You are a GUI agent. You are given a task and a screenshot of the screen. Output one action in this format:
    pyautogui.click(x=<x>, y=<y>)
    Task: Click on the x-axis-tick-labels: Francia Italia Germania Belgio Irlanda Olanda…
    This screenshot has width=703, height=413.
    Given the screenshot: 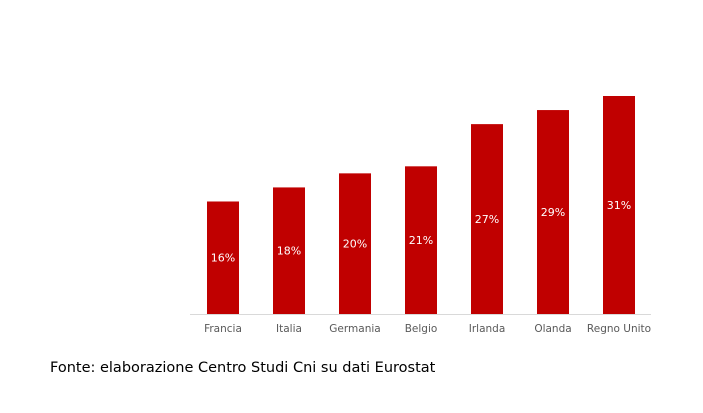 What is the action you would take?
    pyautogui.click(x=427, y=329)
    